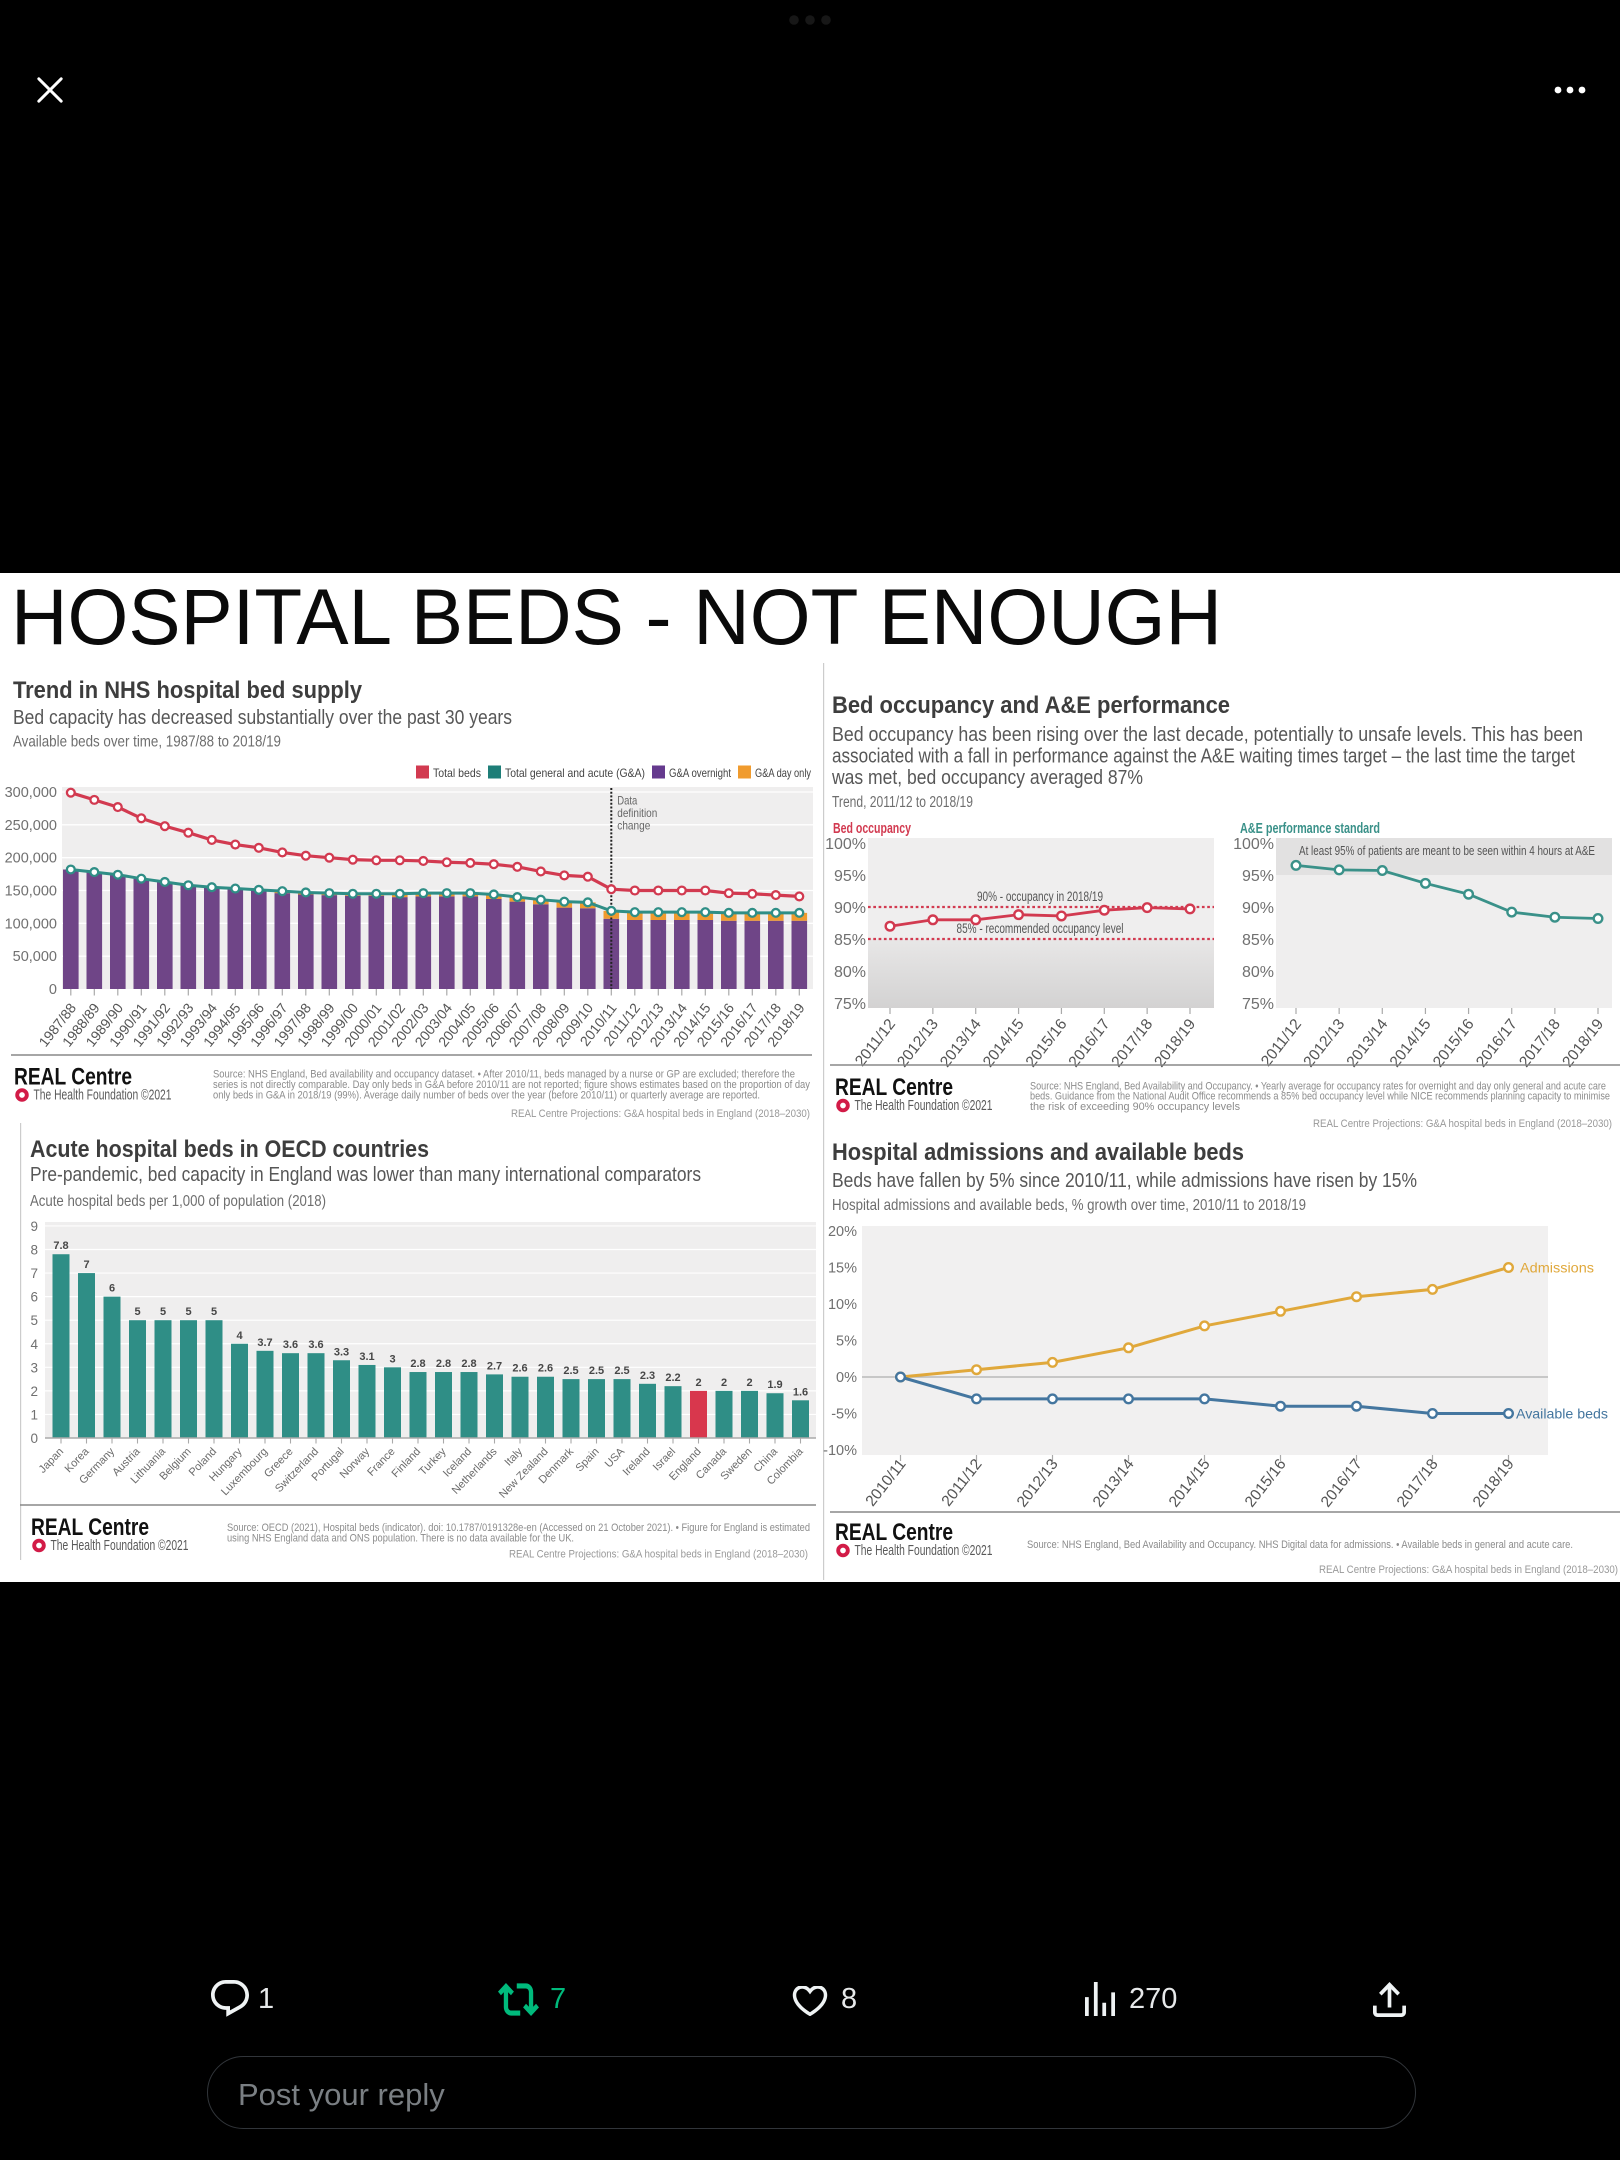 The width and height of the screenshot is (1620, 2160). Describe the element at coordinates (366, 1357) in the screenshot. I see `svg-text: 3.1` at that location.